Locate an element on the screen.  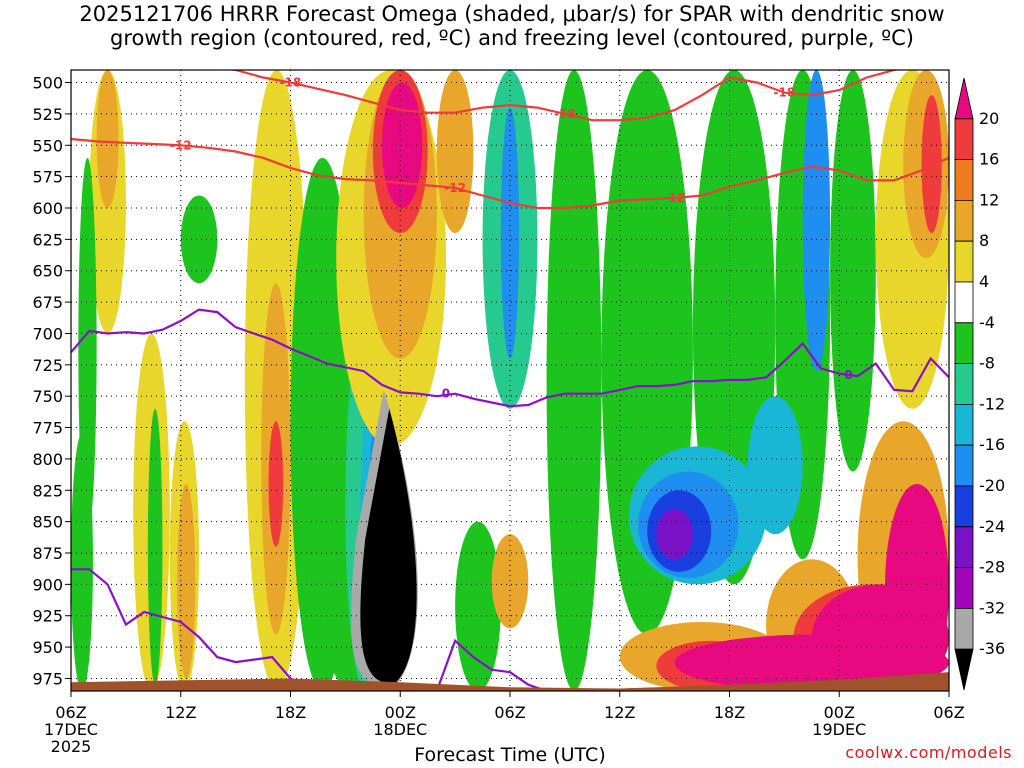
y-tick-label: 925 is located at coordinates (47, 616).